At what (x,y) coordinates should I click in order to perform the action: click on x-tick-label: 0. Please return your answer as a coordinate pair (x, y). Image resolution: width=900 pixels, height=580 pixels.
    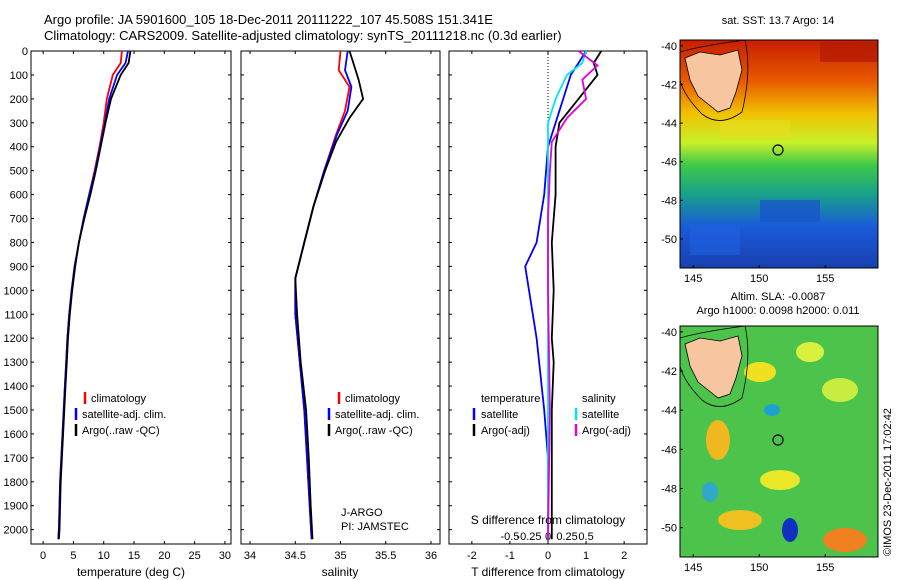
    Looking at the image, I should click on (43, 556).